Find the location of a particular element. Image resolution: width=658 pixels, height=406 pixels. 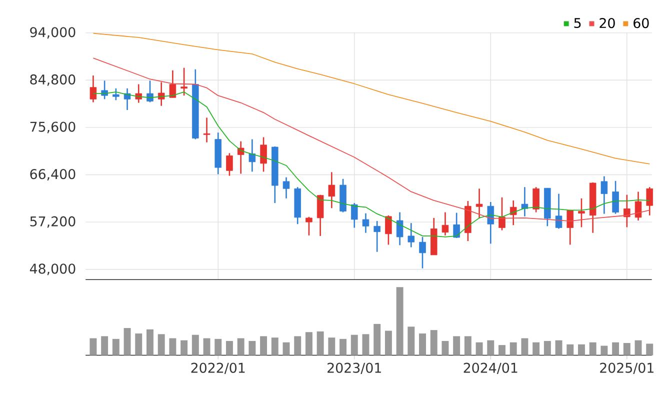

x-tick-label: 2022/01 is located at coordinates (218, 368).